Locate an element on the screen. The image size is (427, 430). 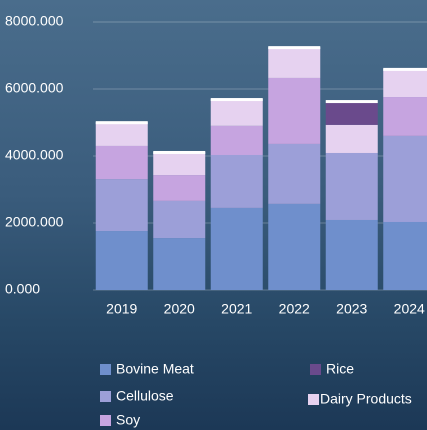
legend-label: Cellulose is located at coordinates (145, 396).